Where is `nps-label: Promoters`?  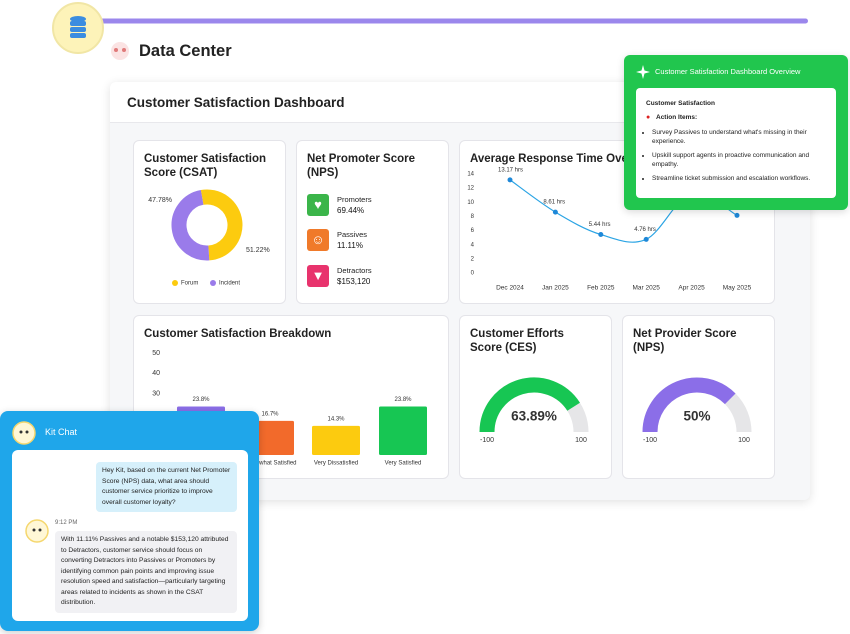
nps-label: Promoters is located at coordinates (354, 199).